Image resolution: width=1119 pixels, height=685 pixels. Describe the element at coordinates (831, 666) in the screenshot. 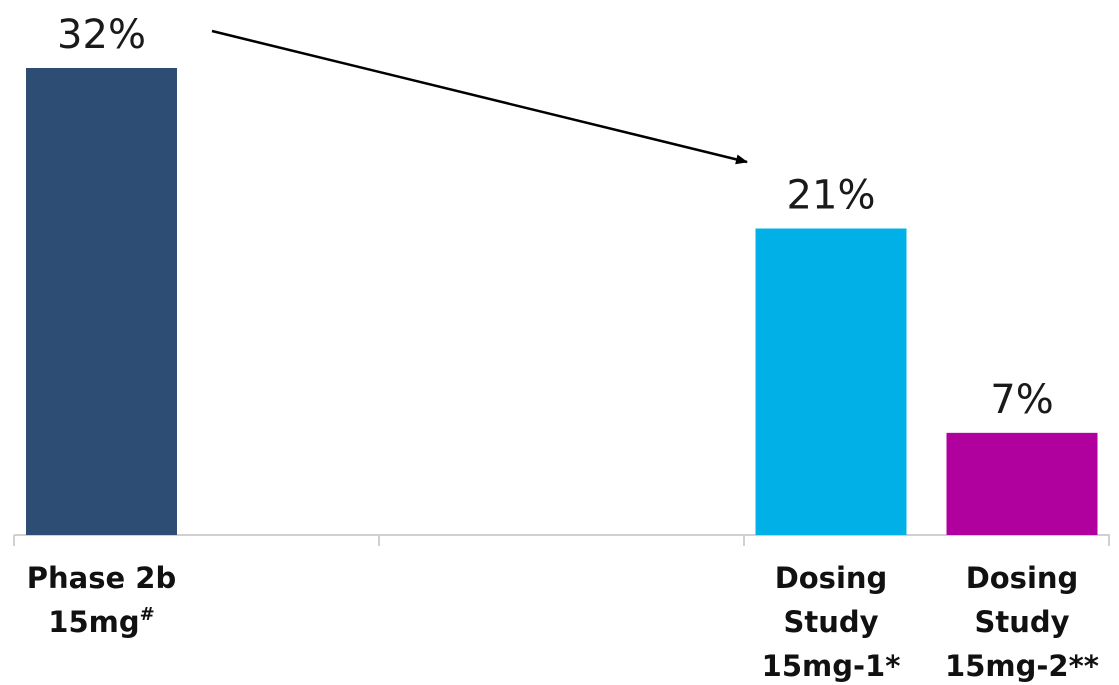

I see `category-label-line: 15mg-1*` at that location.